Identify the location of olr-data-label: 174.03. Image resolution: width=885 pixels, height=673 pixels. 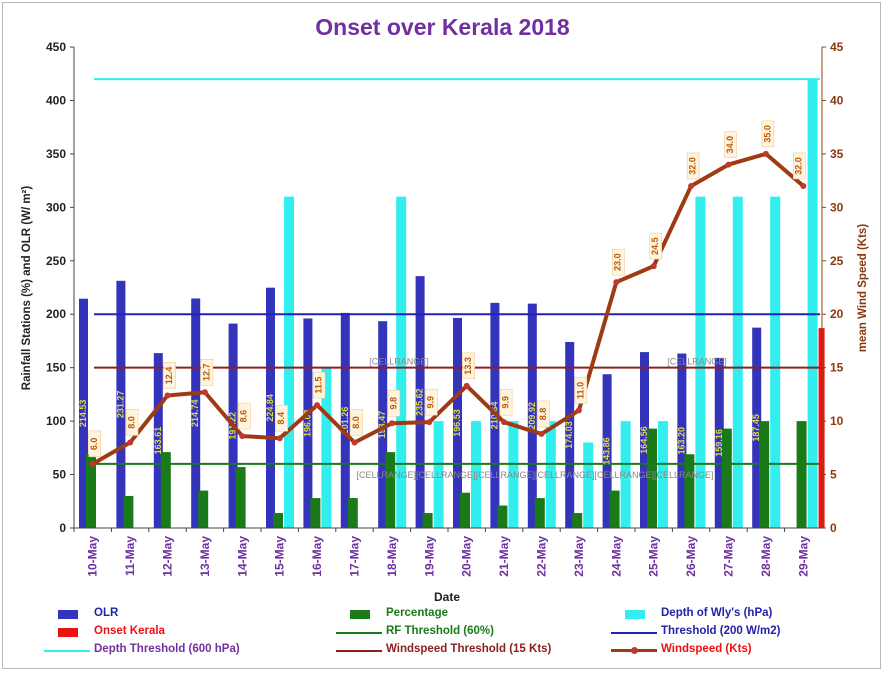
(569, 435).